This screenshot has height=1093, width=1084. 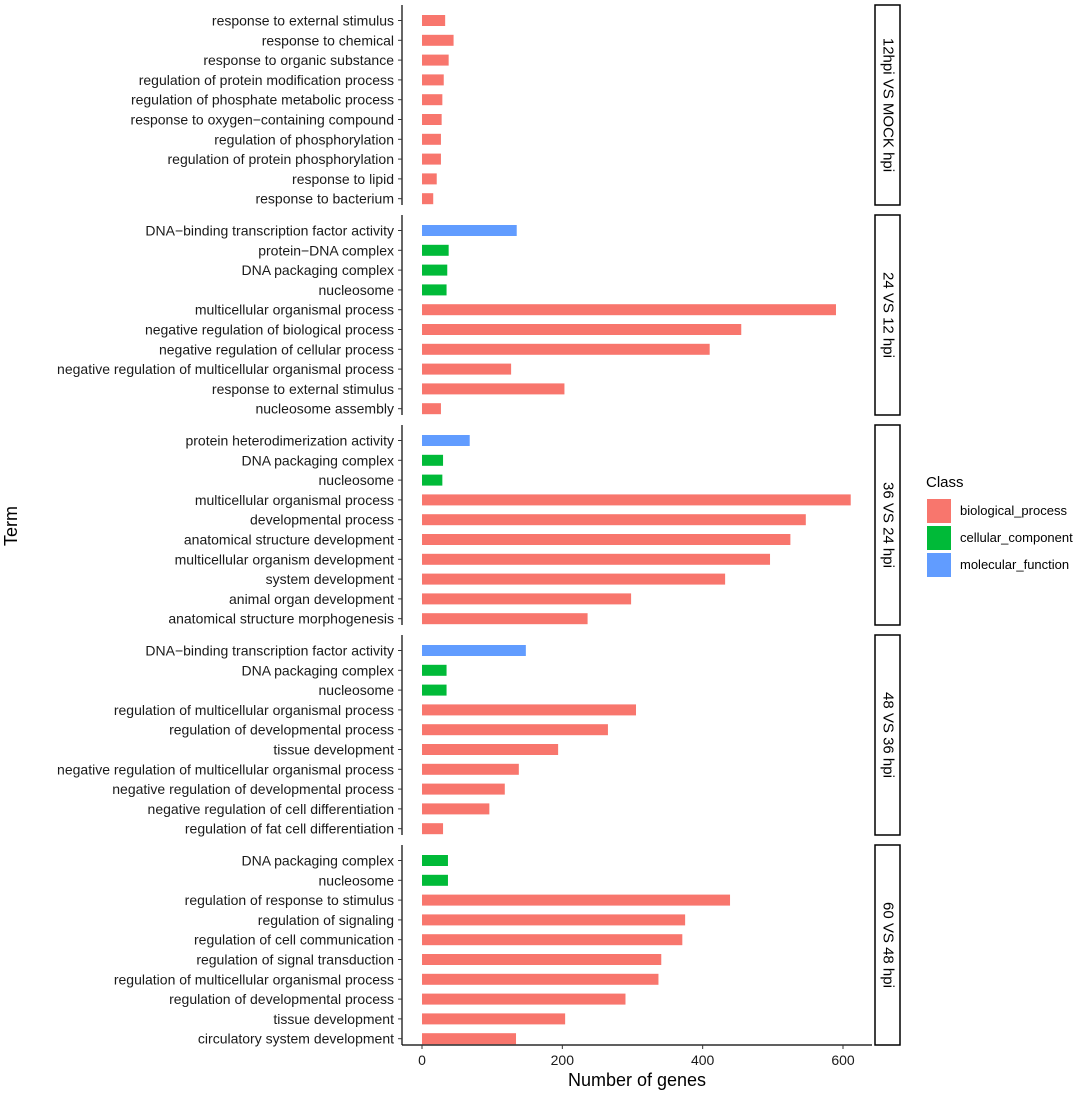 What do you see at coordinates (1016, 537) in the screenshot?
I see `legend-label: cellular_component` at bounding box center [1016, 537].